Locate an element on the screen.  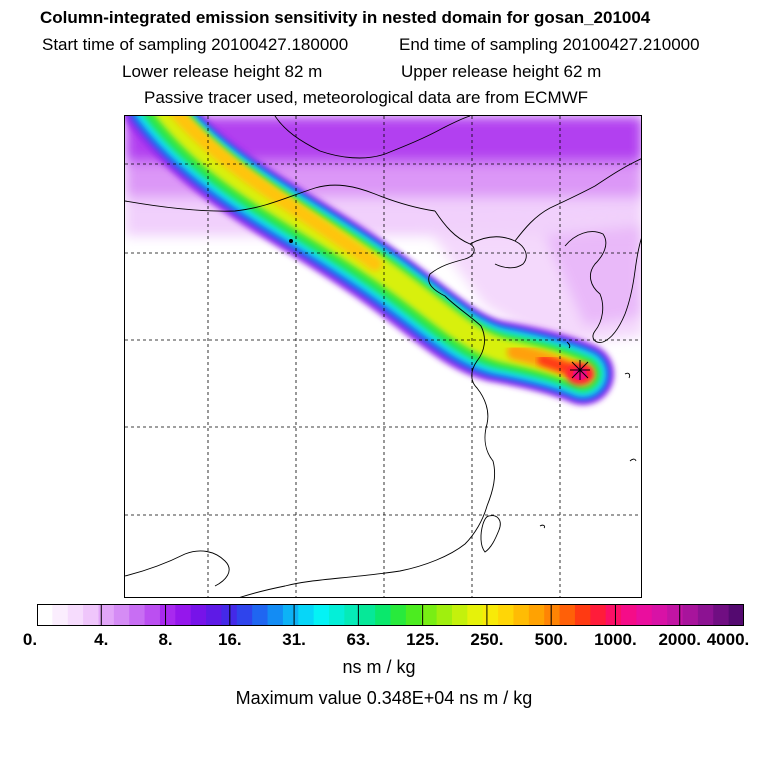
colorbar-tick-label: 125. is located at coordinates (423, 639).